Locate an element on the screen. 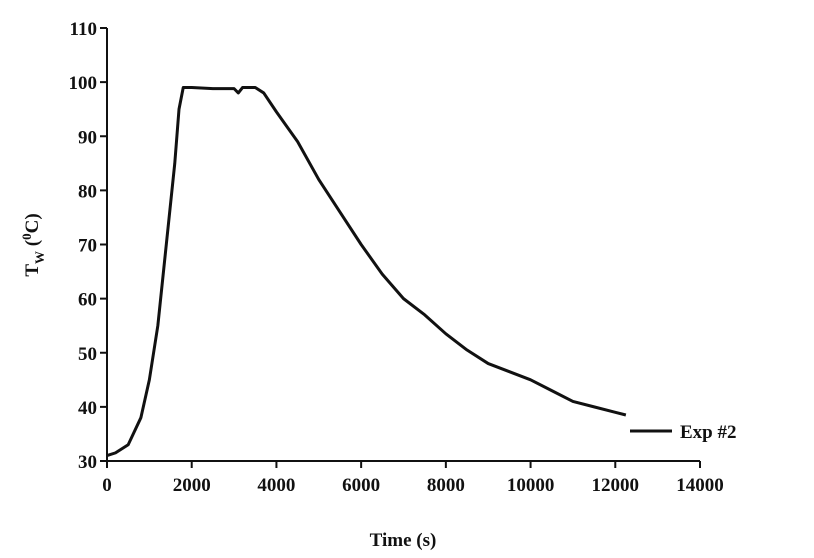 The image size is (814, 558). y-label-part: W is located at coordinates (39, 257).